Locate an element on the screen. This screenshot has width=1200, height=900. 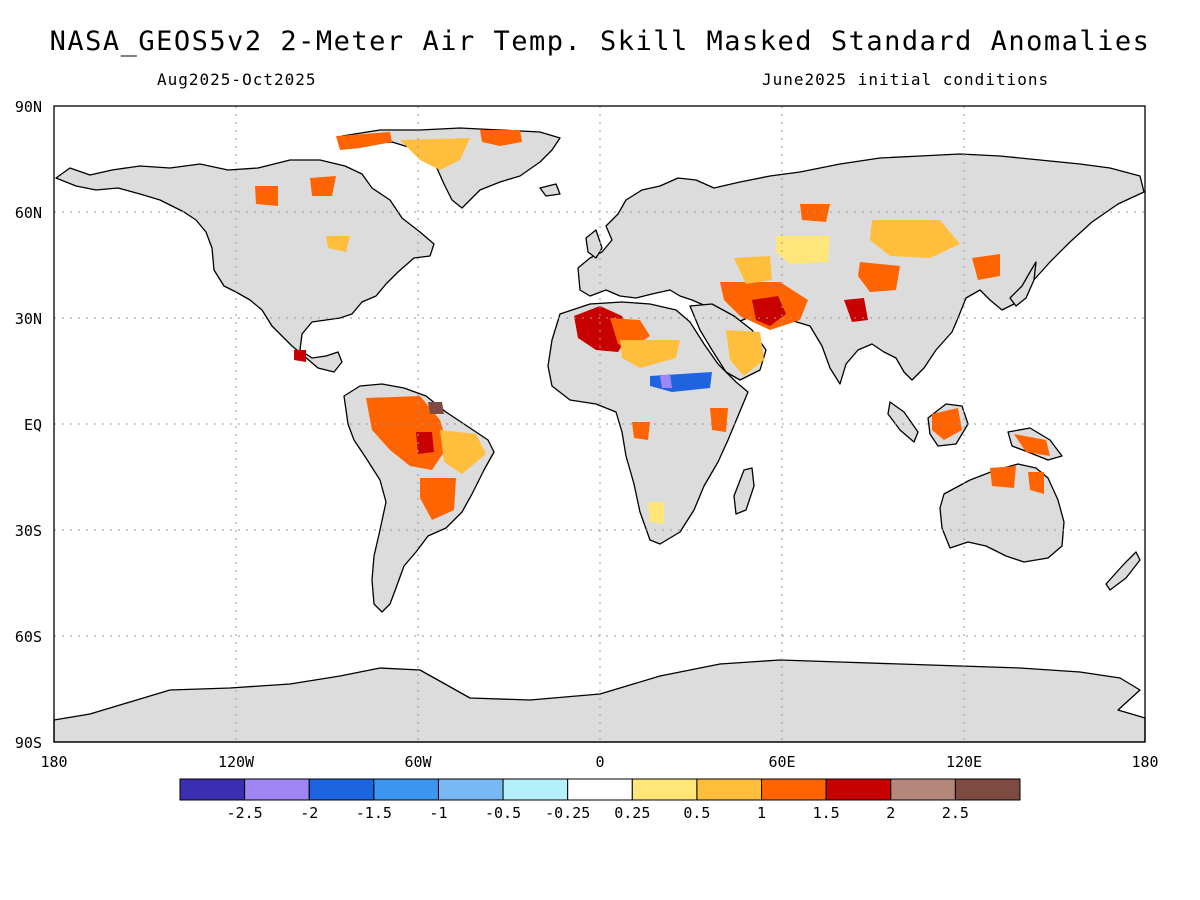
land-madagascar is located at coordinates (744, 491).